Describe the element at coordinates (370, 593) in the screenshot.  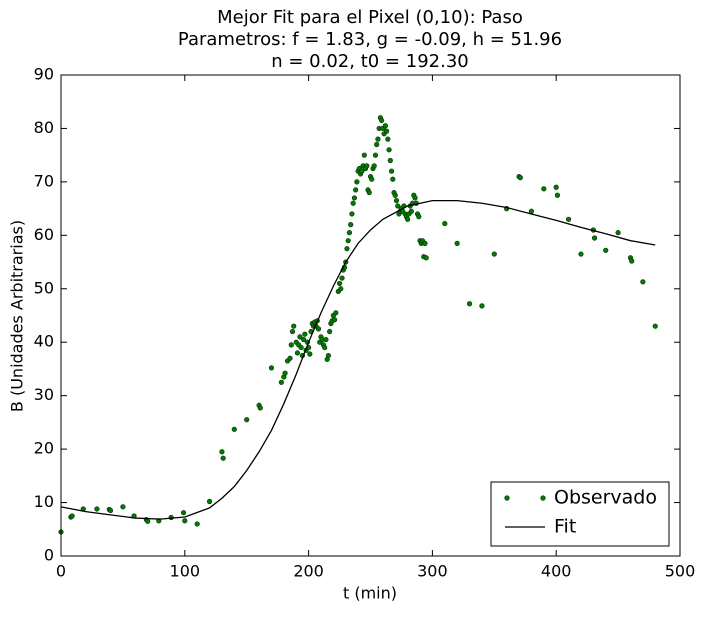
I see `x-axis-label: t (min)` at that location.